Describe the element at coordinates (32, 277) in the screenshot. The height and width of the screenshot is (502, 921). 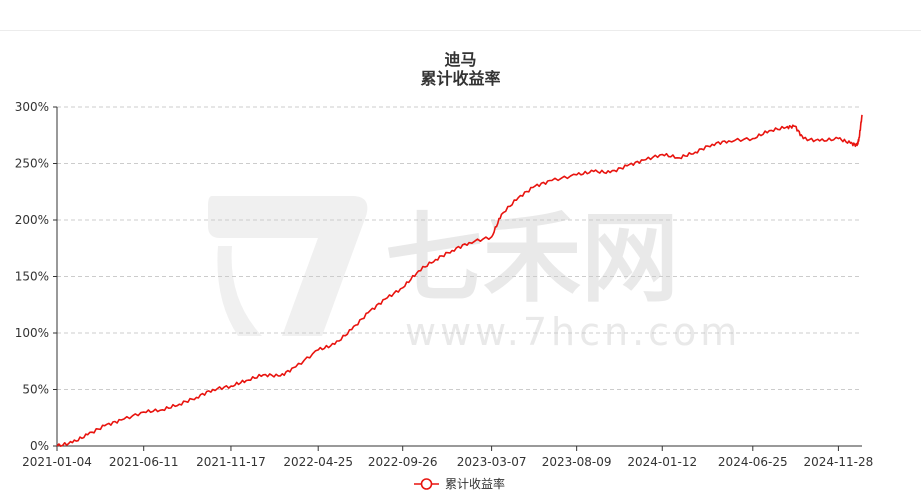
I see `y-tick-label: 150%` at that location.